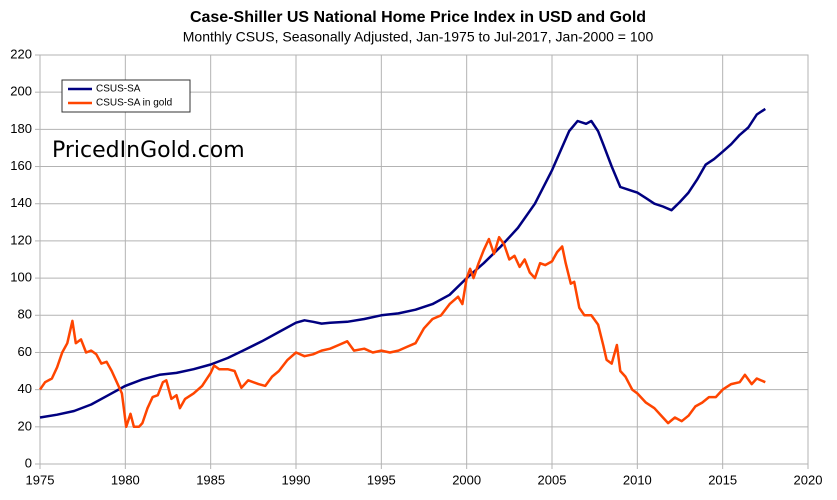 Image resolution: width=837 pixels, height=500 pixels. Describe the element at coordinates (125, 479) in the screenshot. I see `x-tick-label: 1980` at that location.